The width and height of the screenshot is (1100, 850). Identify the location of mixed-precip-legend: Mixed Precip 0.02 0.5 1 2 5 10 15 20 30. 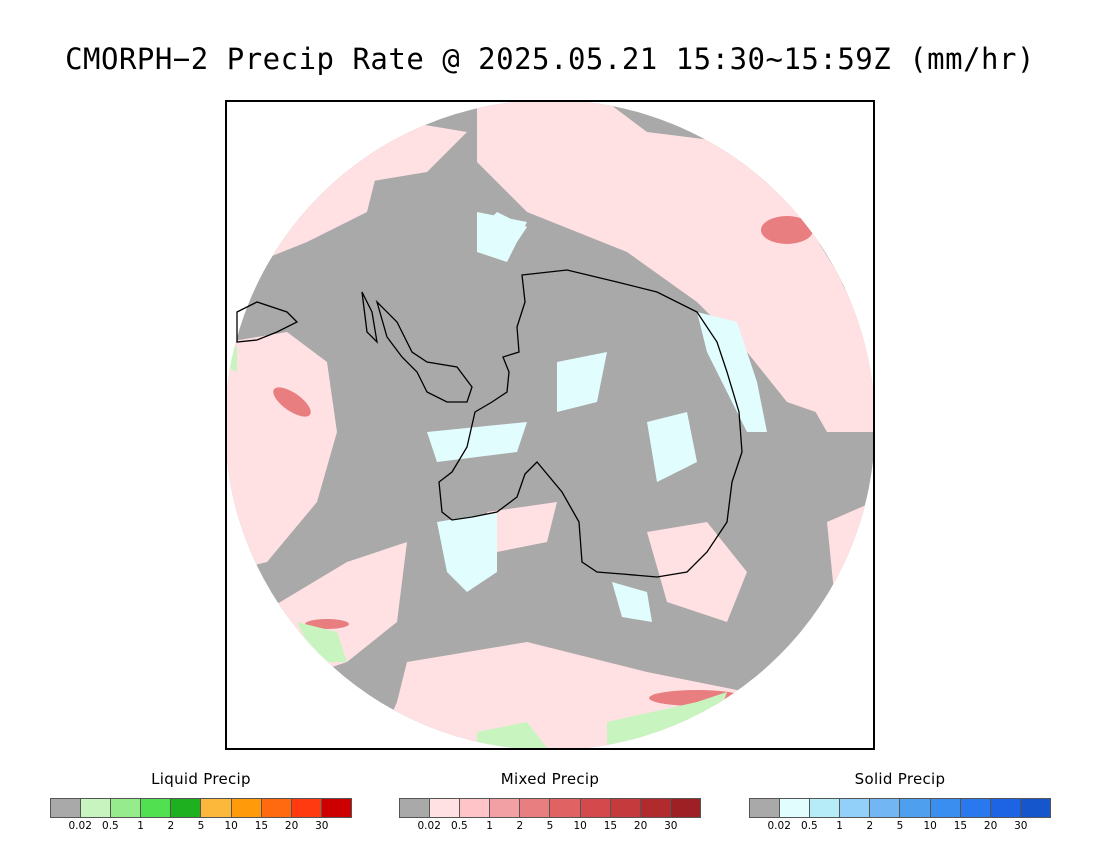
(550, 801).